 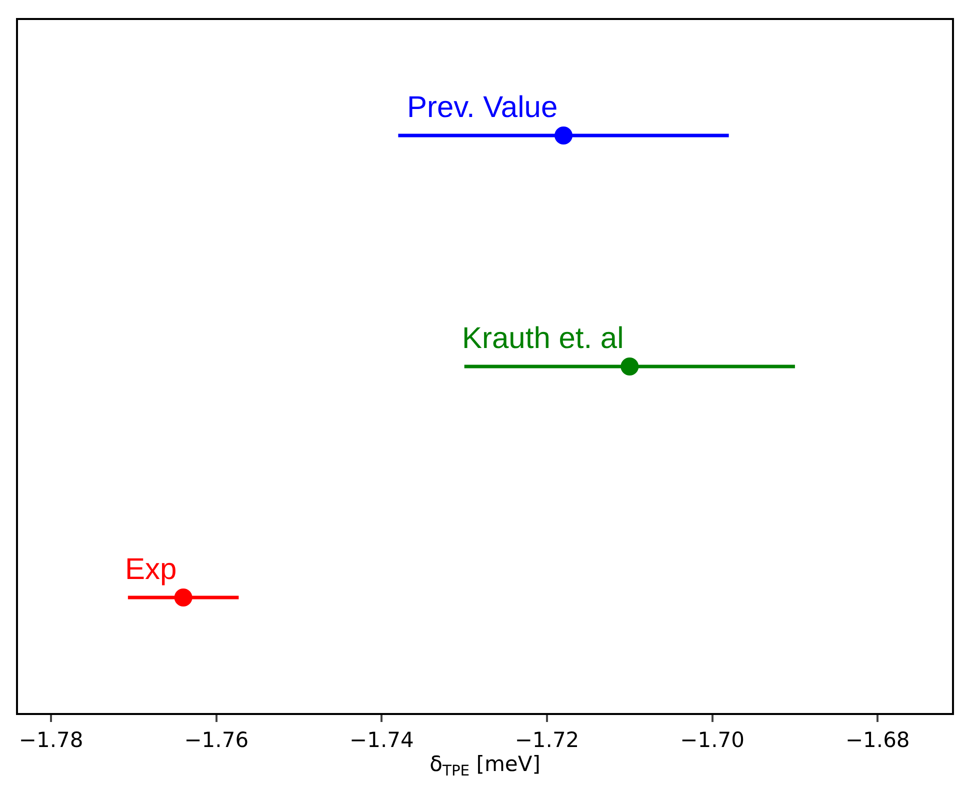 What do you see at coordinates (712, 740) in the screenshot?
I see `x-tick-label: −1.70` at bounding box center [712, 740].